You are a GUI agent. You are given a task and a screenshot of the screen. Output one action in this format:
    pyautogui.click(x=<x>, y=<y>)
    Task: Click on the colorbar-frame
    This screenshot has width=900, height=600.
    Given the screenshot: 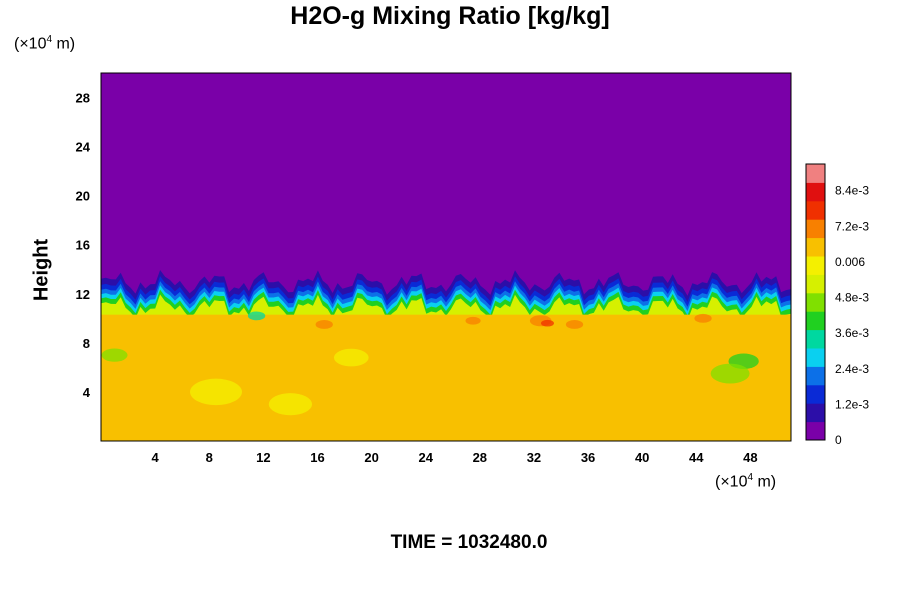 What is the action you would take?
    pyautogui.click(x=815, y=302)
    